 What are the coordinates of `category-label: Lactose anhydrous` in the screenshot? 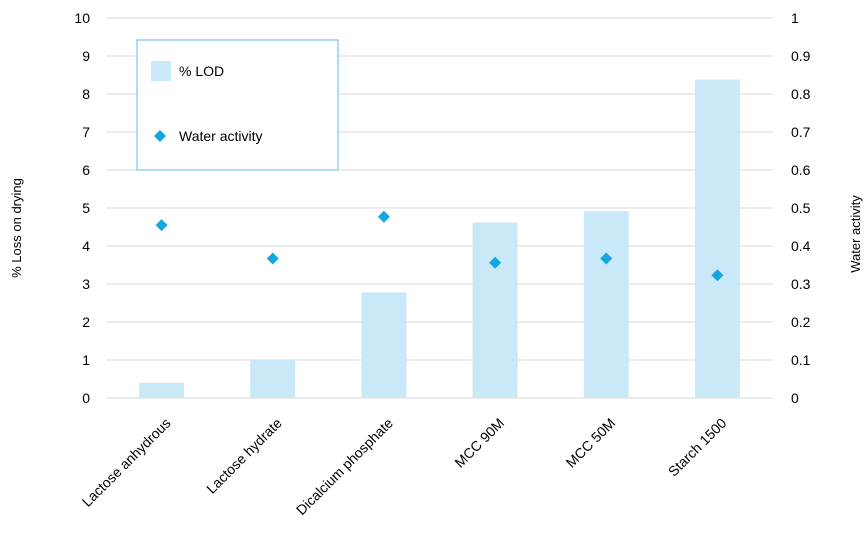 It's located at (126, 462).